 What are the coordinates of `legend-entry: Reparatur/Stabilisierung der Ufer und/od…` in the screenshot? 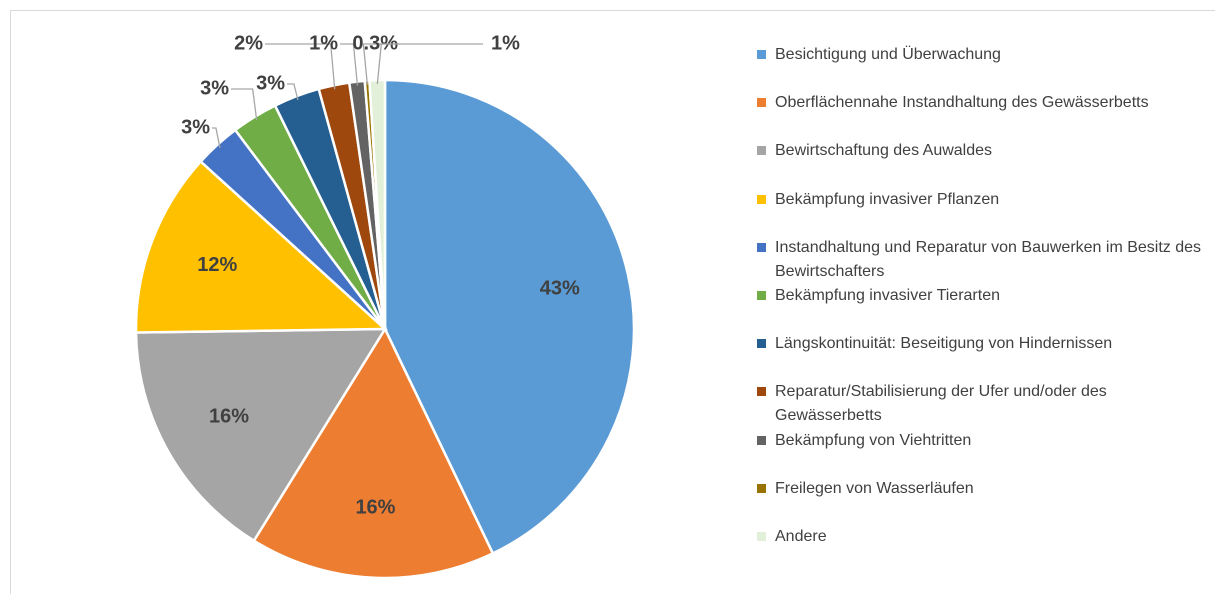 It's located at (986, 404).